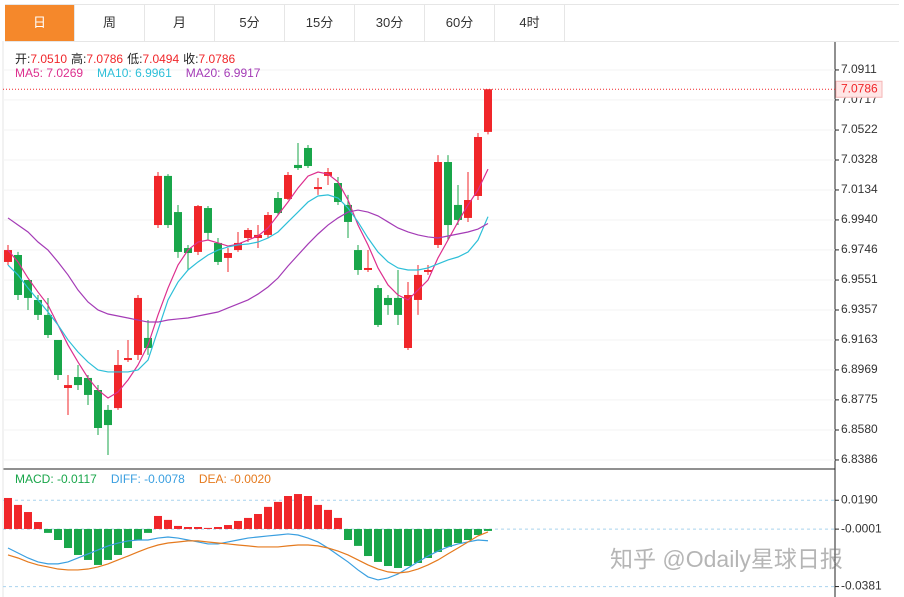 The image size is (904, 597). I want to click on tab-bar: 日周月 5分 15分 30分 60分 4时, so click(452, 23).